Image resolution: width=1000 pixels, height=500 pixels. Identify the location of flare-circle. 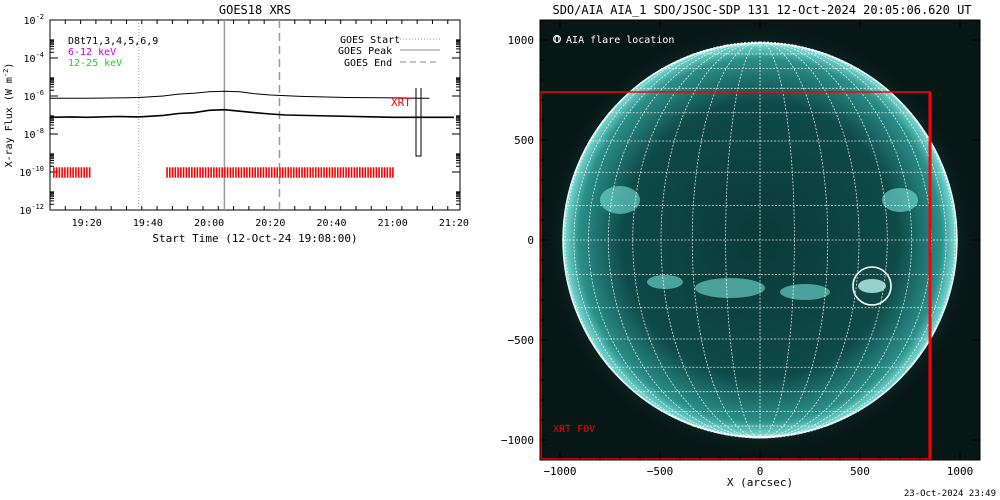
(872, 286).